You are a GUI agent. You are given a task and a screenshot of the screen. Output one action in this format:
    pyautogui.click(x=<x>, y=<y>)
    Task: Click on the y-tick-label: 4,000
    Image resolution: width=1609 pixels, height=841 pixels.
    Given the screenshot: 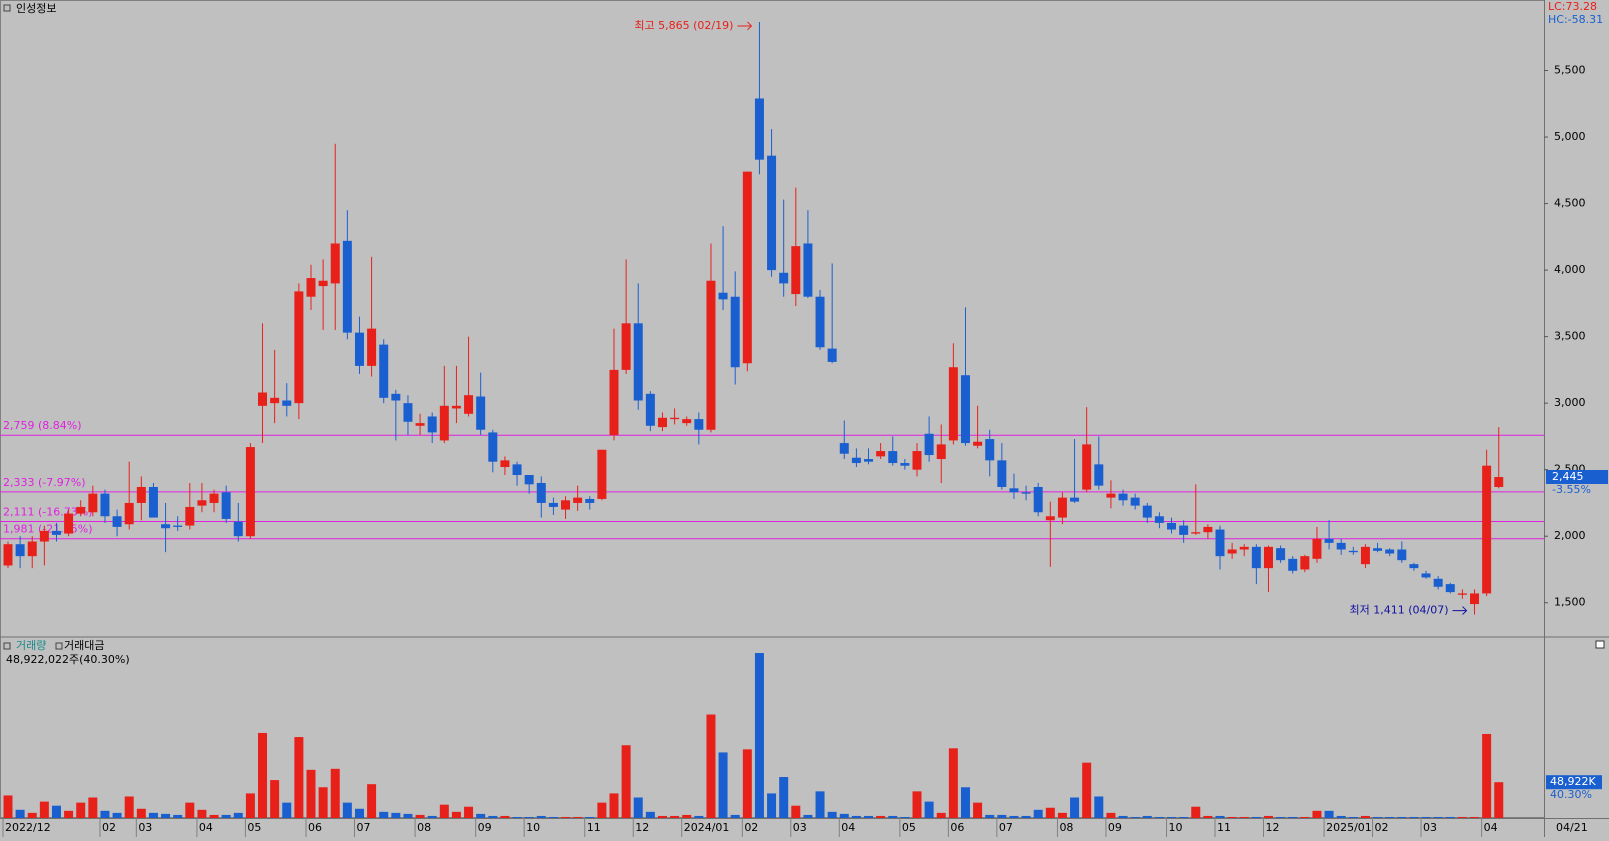 What is the action you would take?
    pyautogui.click(x=1570, y=269)
    